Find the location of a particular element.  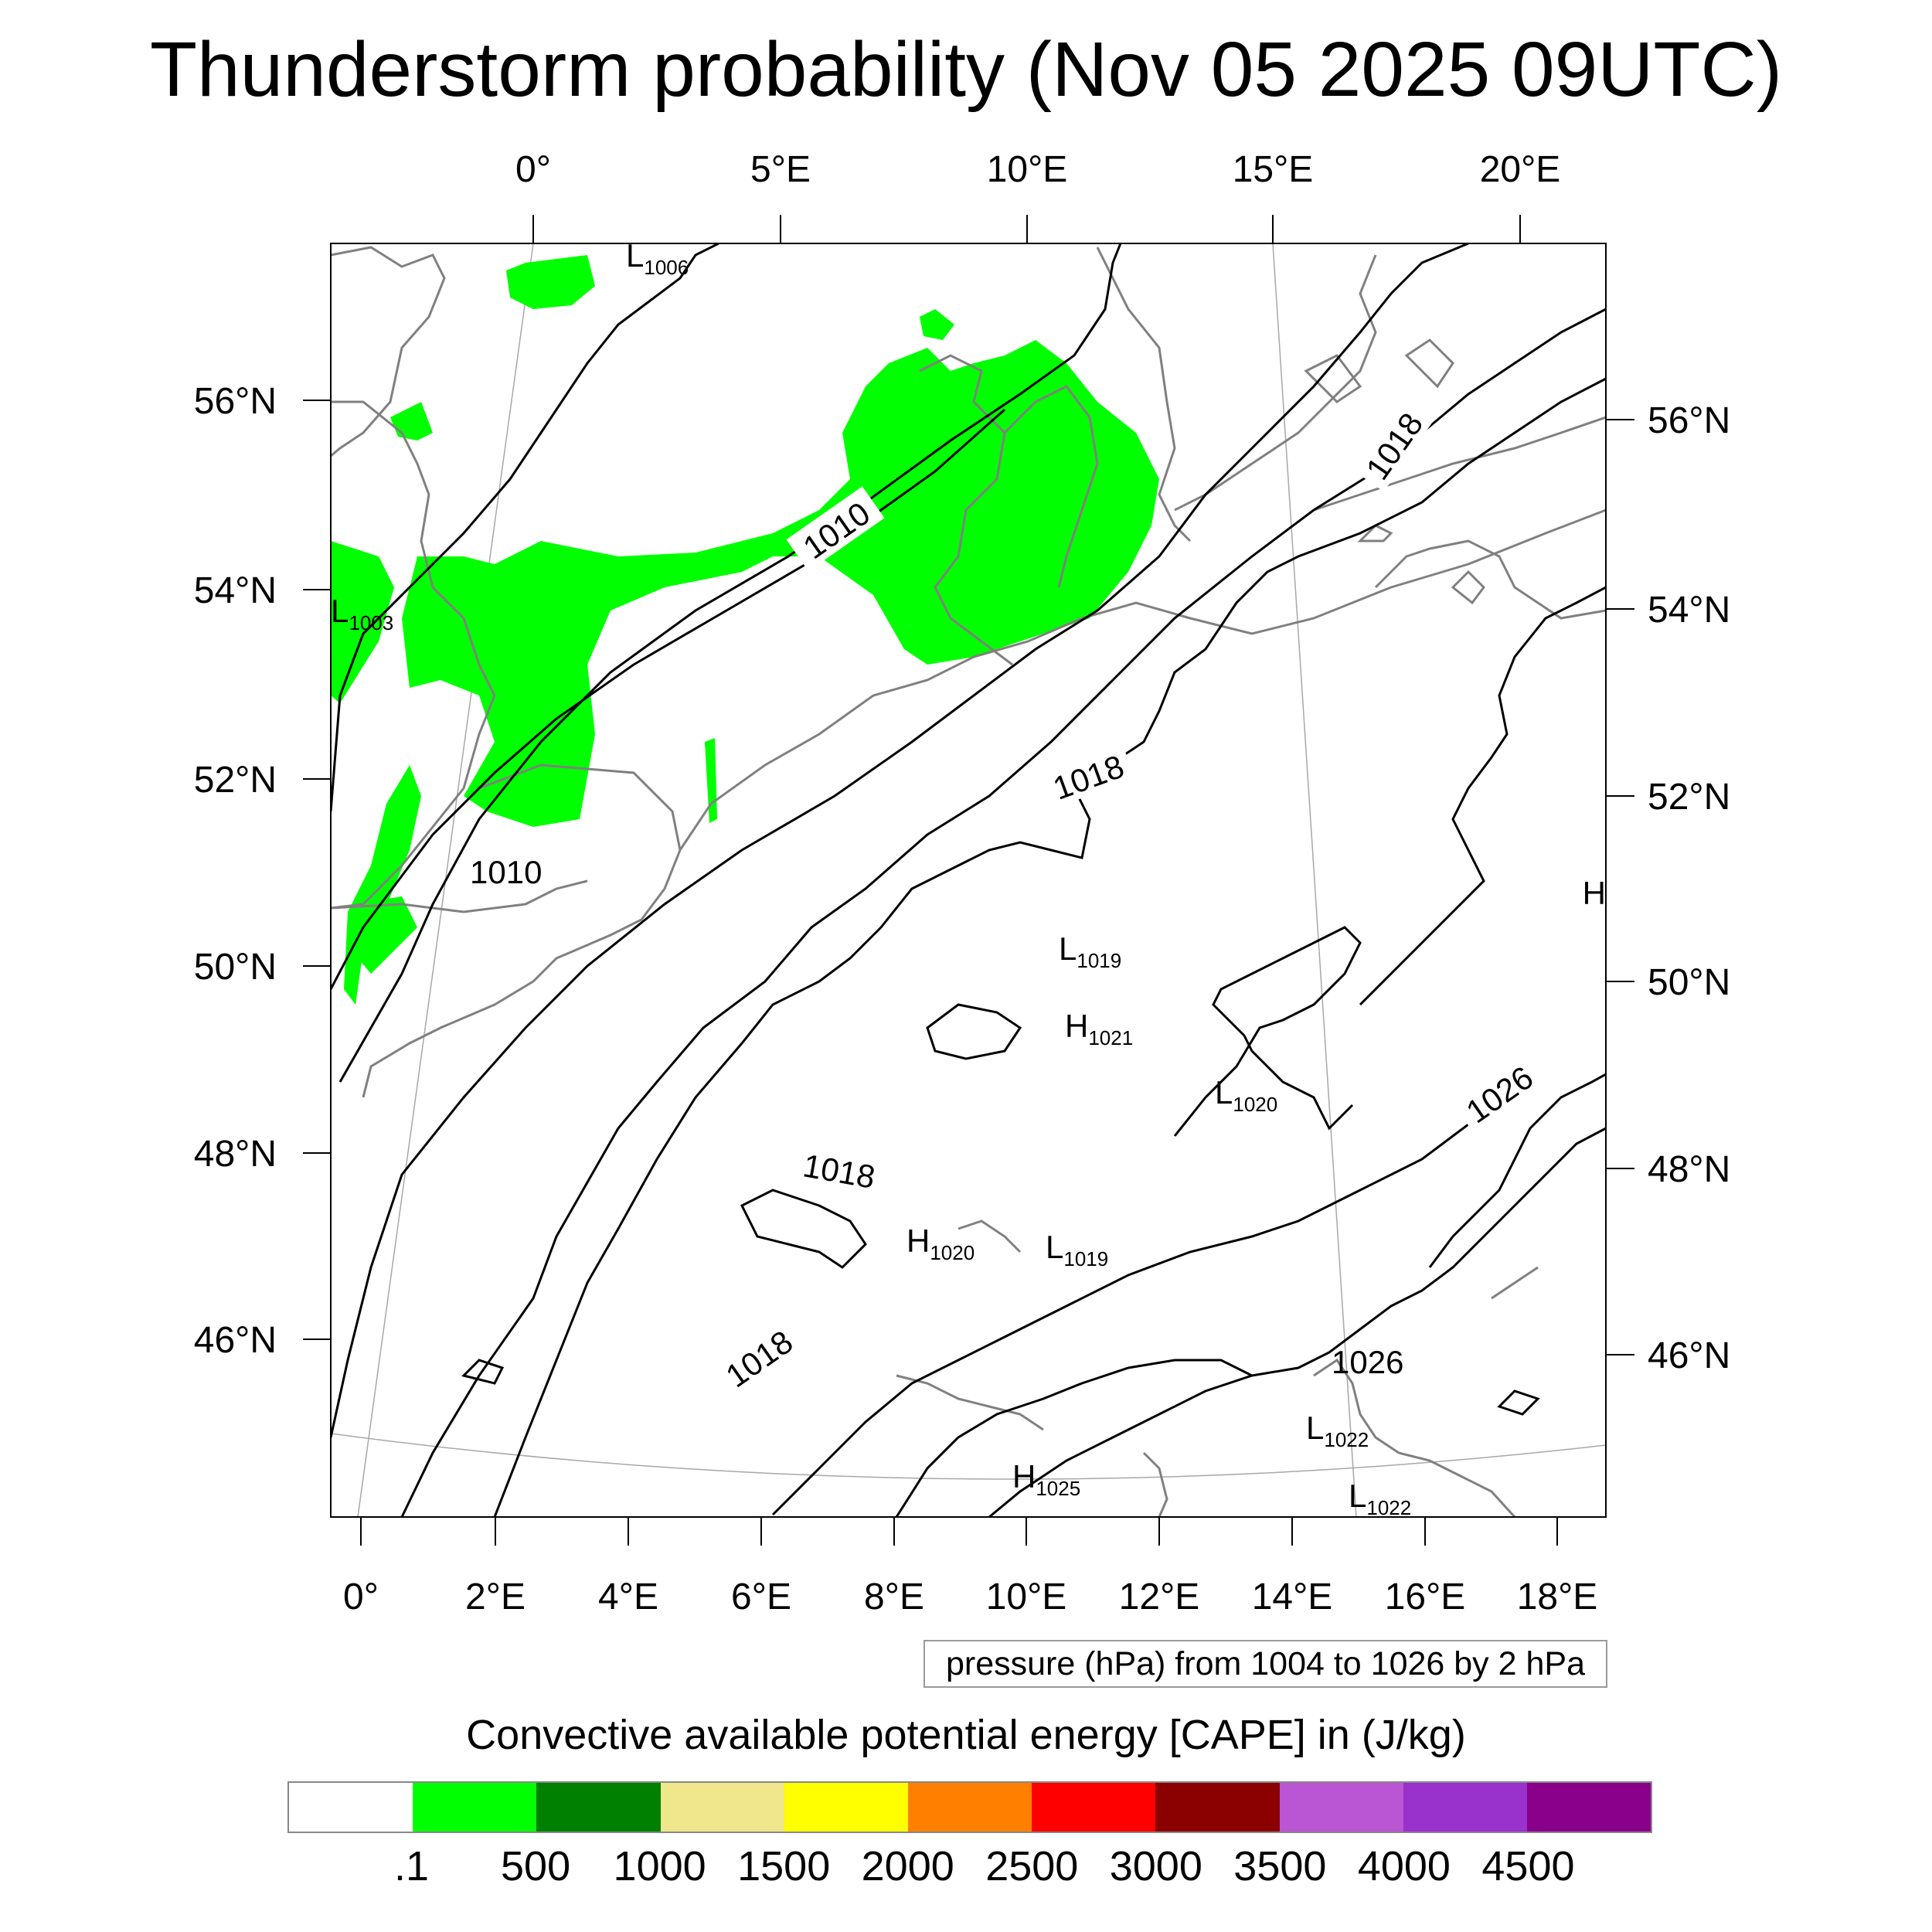

pressure-center: L1003 is located at coordinates (362, 613).